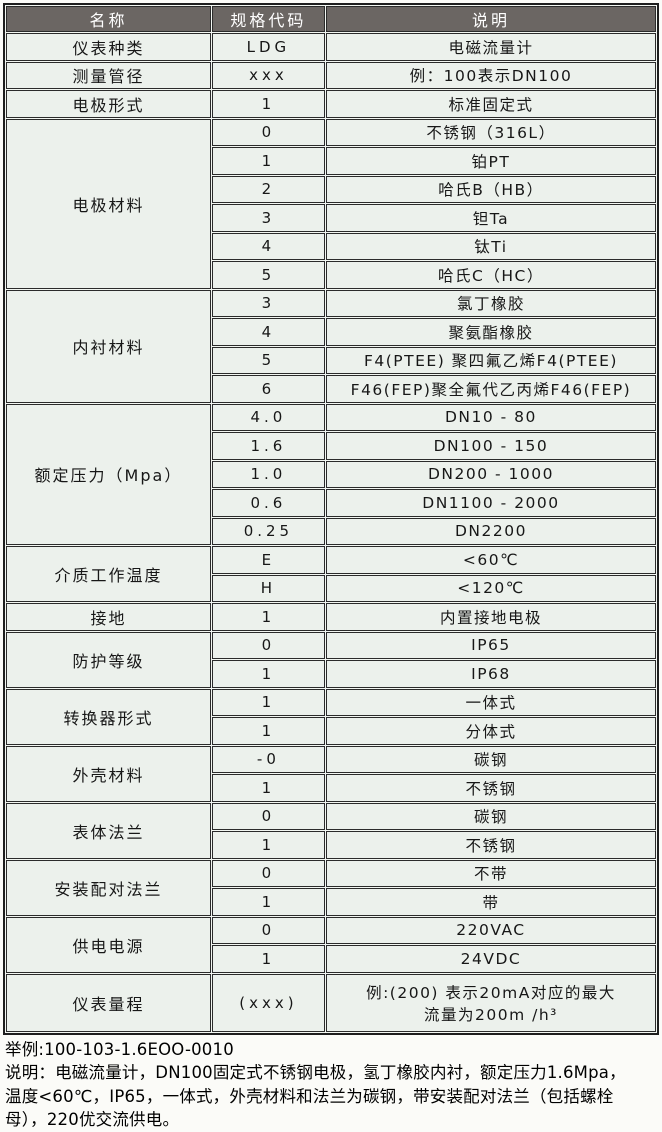 The width and height of the screenshot is (662, 1132). Describe the element at coordinates (490, 503) in the screenshot. I see `spec-desc-cell: DN1100 - 2000` at that location.